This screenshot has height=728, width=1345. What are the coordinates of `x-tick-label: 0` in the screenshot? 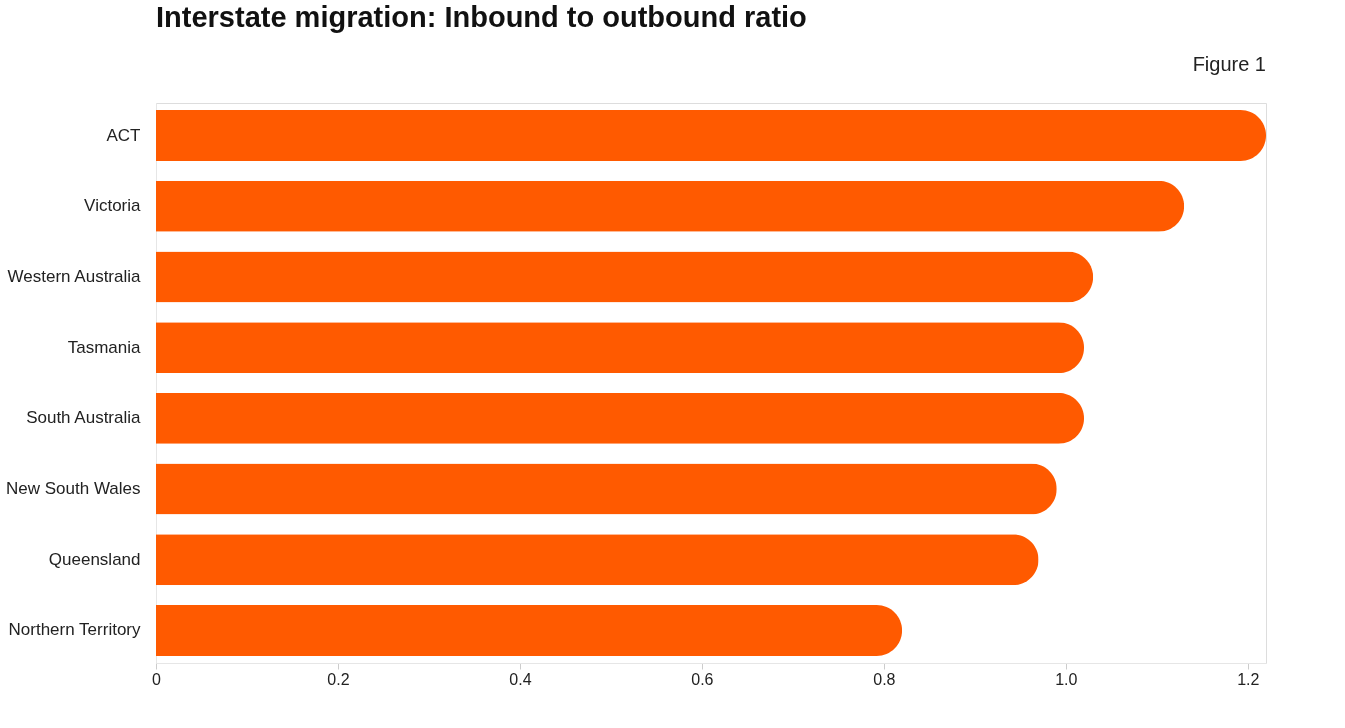 It's located at (157, 679).